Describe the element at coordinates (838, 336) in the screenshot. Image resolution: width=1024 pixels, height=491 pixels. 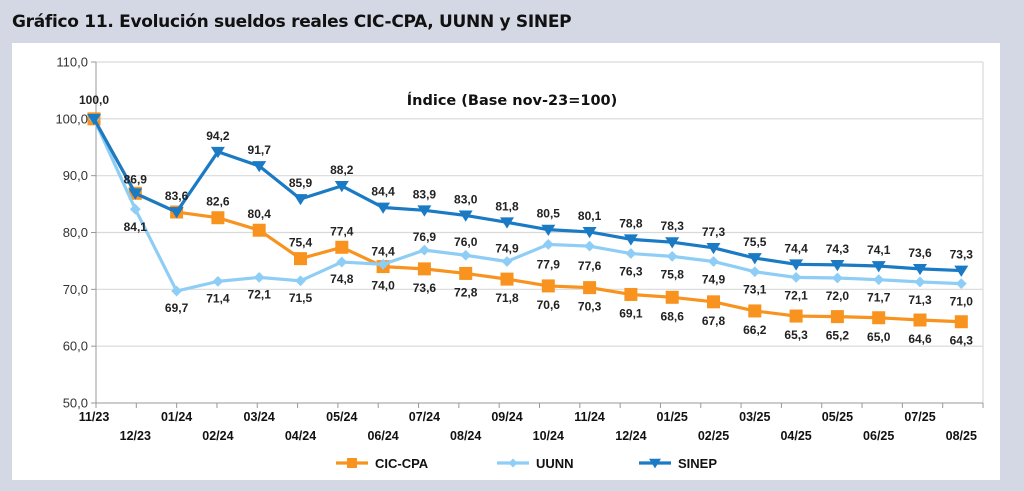
I see `data-label: 65,2` at that location.